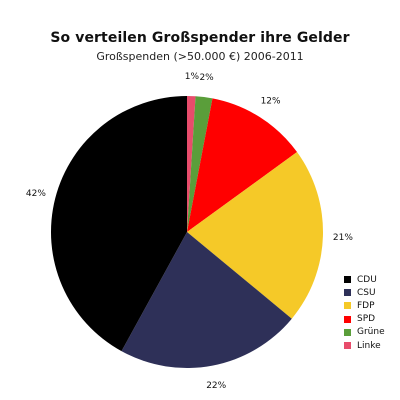 The height and width of the screenshot is (400, 400). What do you see at coordinates (242, 165) in the screenshot?
I see `pie-slice-spd` at bounding box center [242, 165].